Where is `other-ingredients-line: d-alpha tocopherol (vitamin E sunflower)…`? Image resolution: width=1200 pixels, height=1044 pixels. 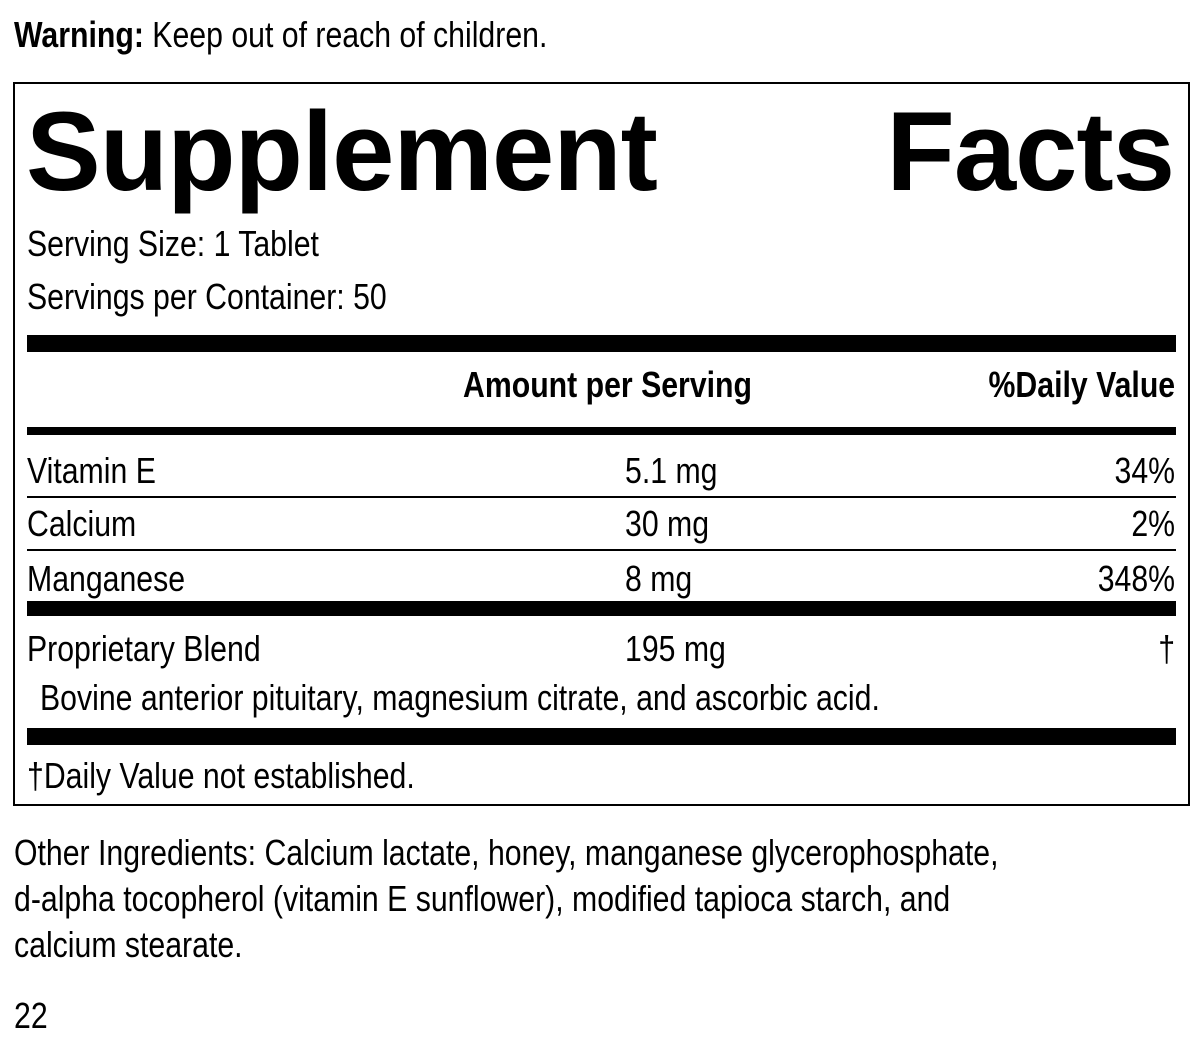
other-ingredients-line: d-alpha tocopherol (vitamin E sunflower)… is located at coordinates (482, 898).